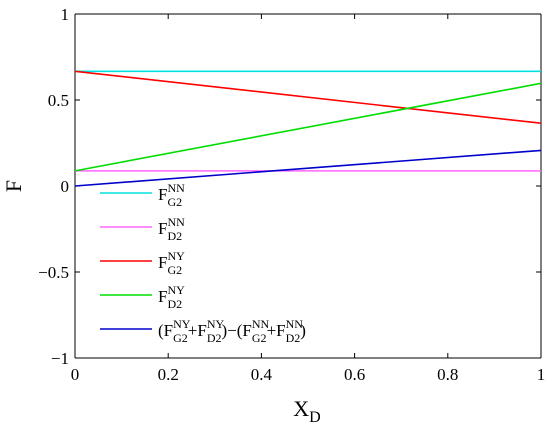 Image resolution: width=550 pixels, height=432 pixels. Describe the element at coordinates (301, 408) in the screenshot. I see `x-axis-title-main: X` at that location.